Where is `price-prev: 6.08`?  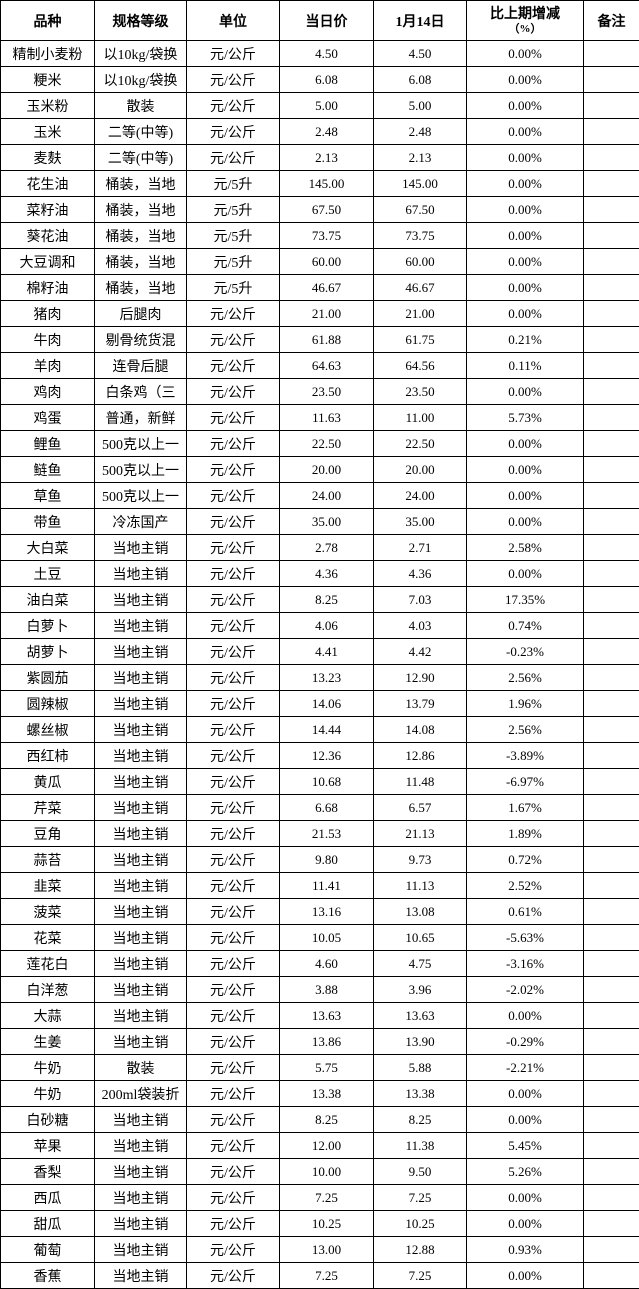 price-prev: 6.08 is located at coordinates (420, 79).